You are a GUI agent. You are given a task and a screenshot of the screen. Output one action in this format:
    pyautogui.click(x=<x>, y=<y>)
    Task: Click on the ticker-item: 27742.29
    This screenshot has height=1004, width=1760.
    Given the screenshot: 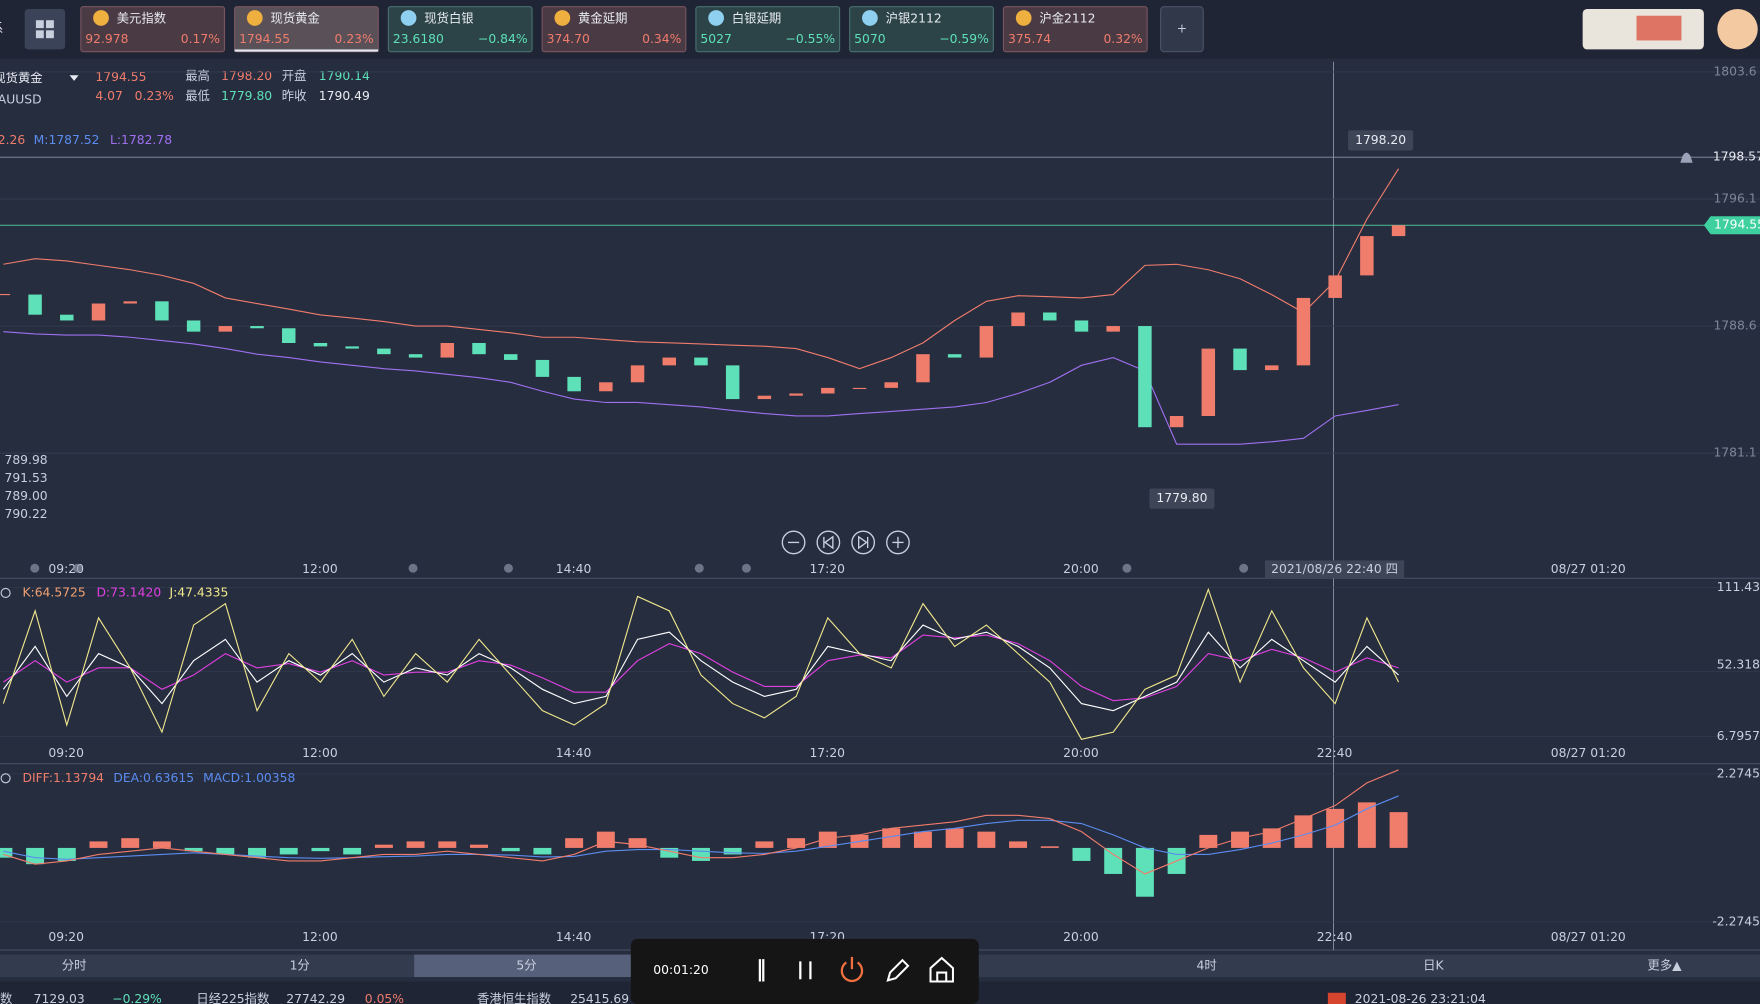 What is the action you would take?
    pyautogui.click(x=315, y=998)
    